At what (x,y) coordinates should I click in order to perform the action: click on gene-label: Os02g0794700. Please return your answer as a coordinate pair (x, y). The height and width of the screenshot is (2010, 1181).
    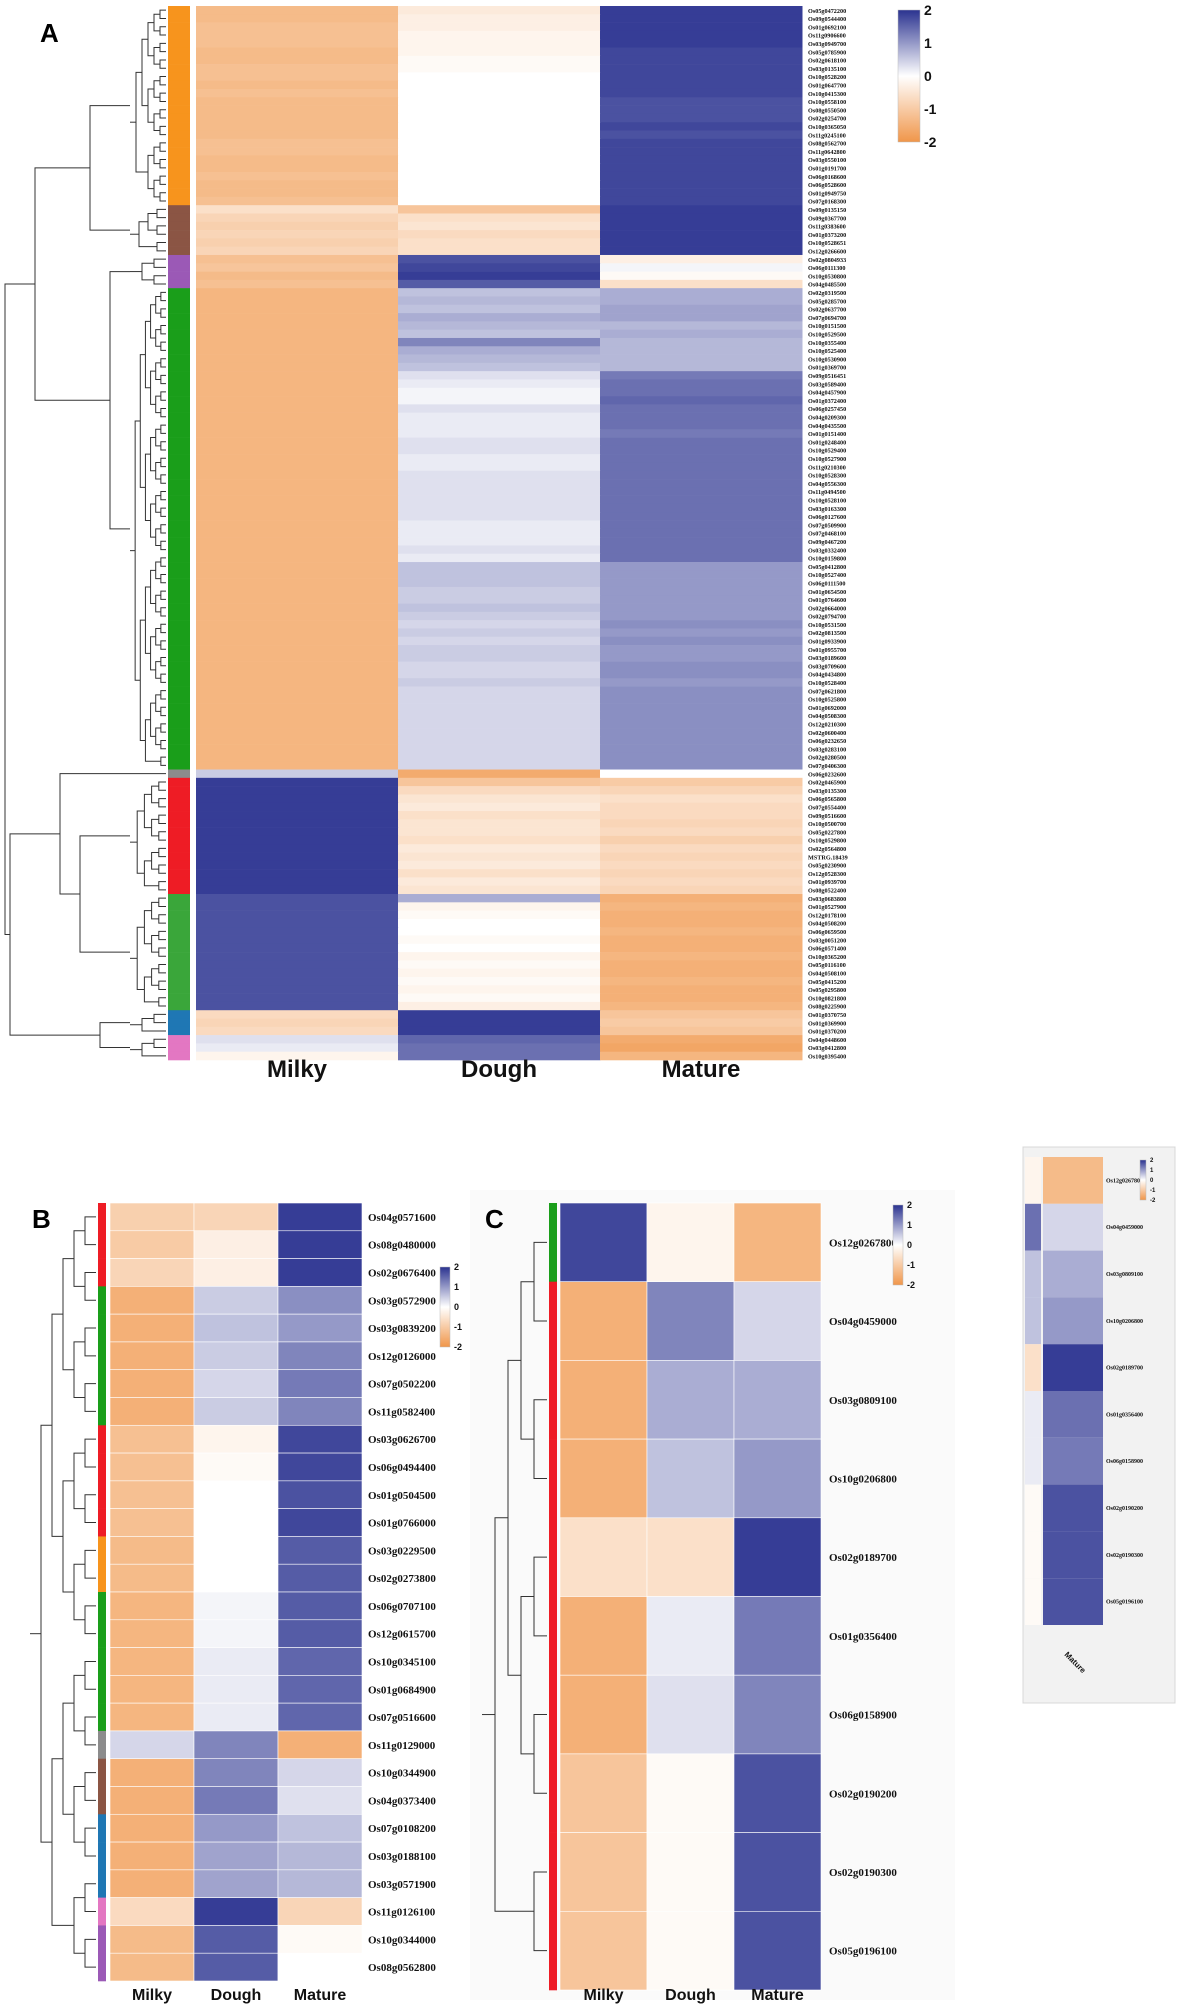
    Looking at the image, I should click on (827, 617).